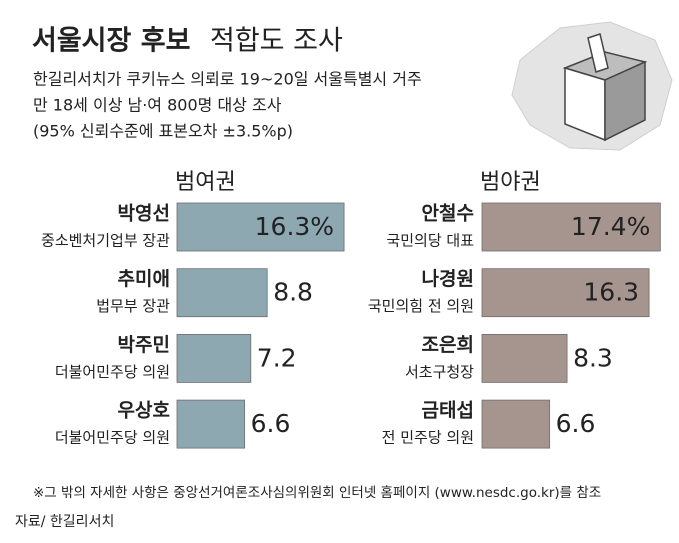 The width and height of the screenshot is (679, 543). I want to click on value-label: 16.3%, so click(294, 226).